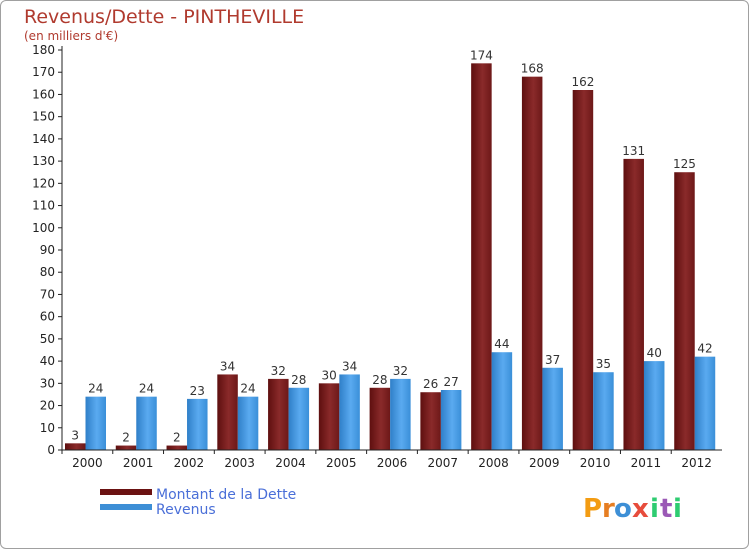 The width and height of the screenshot is (750, 550). I want to click on x-tick-label: 2011, so click(646, 463).